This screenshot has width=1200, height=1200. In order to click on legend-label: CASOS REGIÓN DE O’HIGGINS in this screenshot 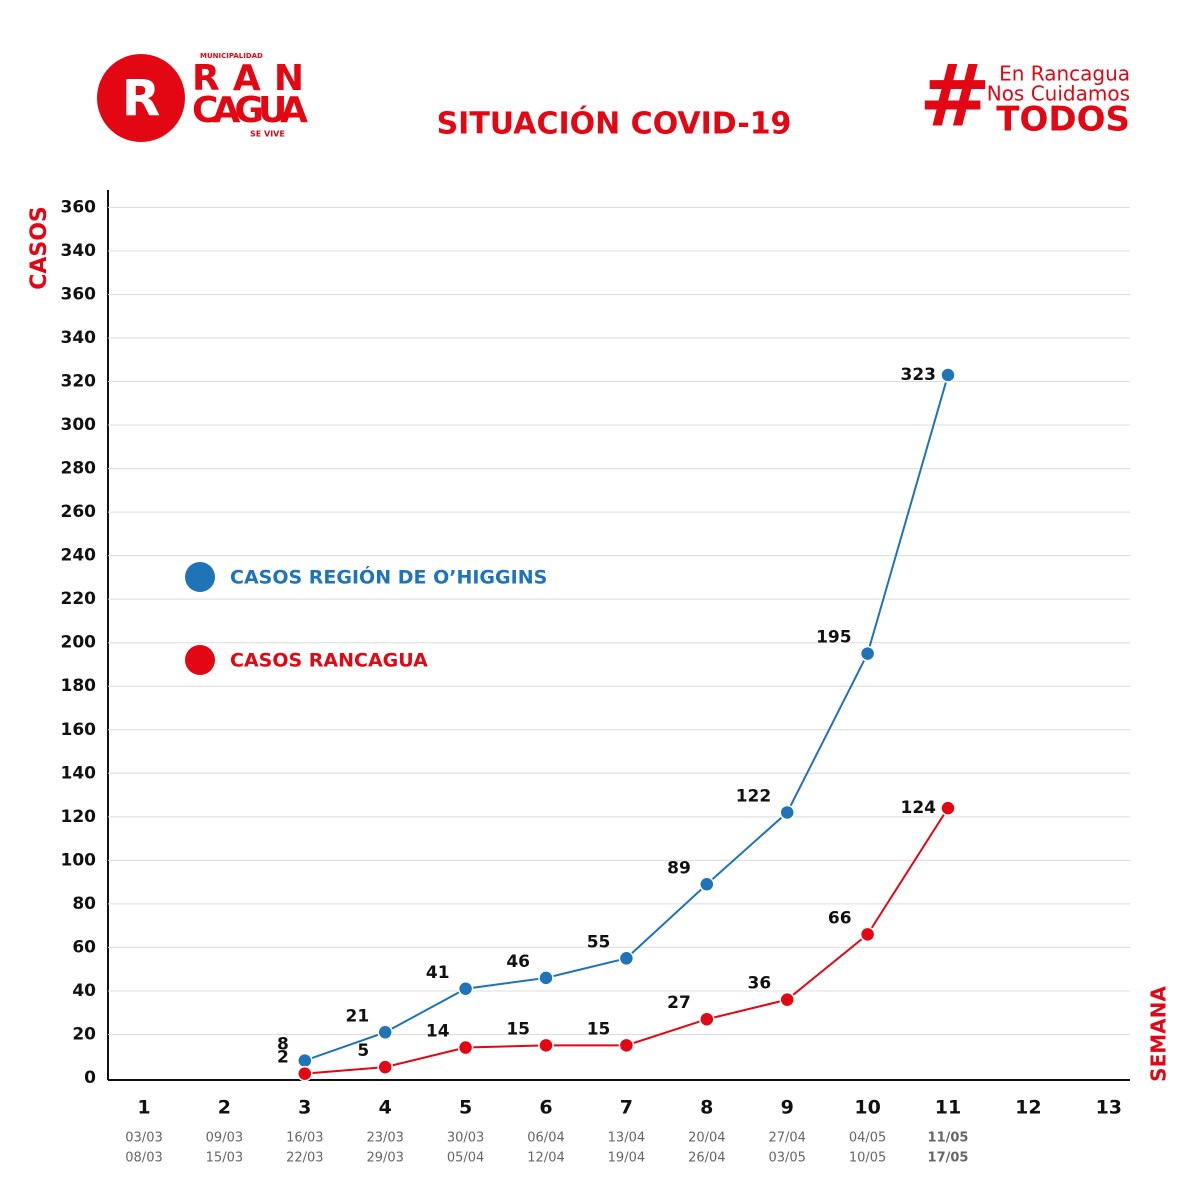, I will do `click(388, 577)`.